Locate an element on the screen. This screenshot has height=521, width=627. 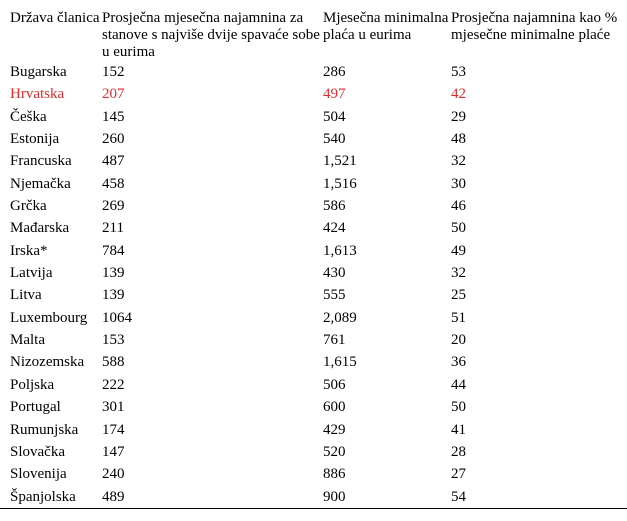
table-row: Češka 145 504 29 is located at coordinates (313, 117).